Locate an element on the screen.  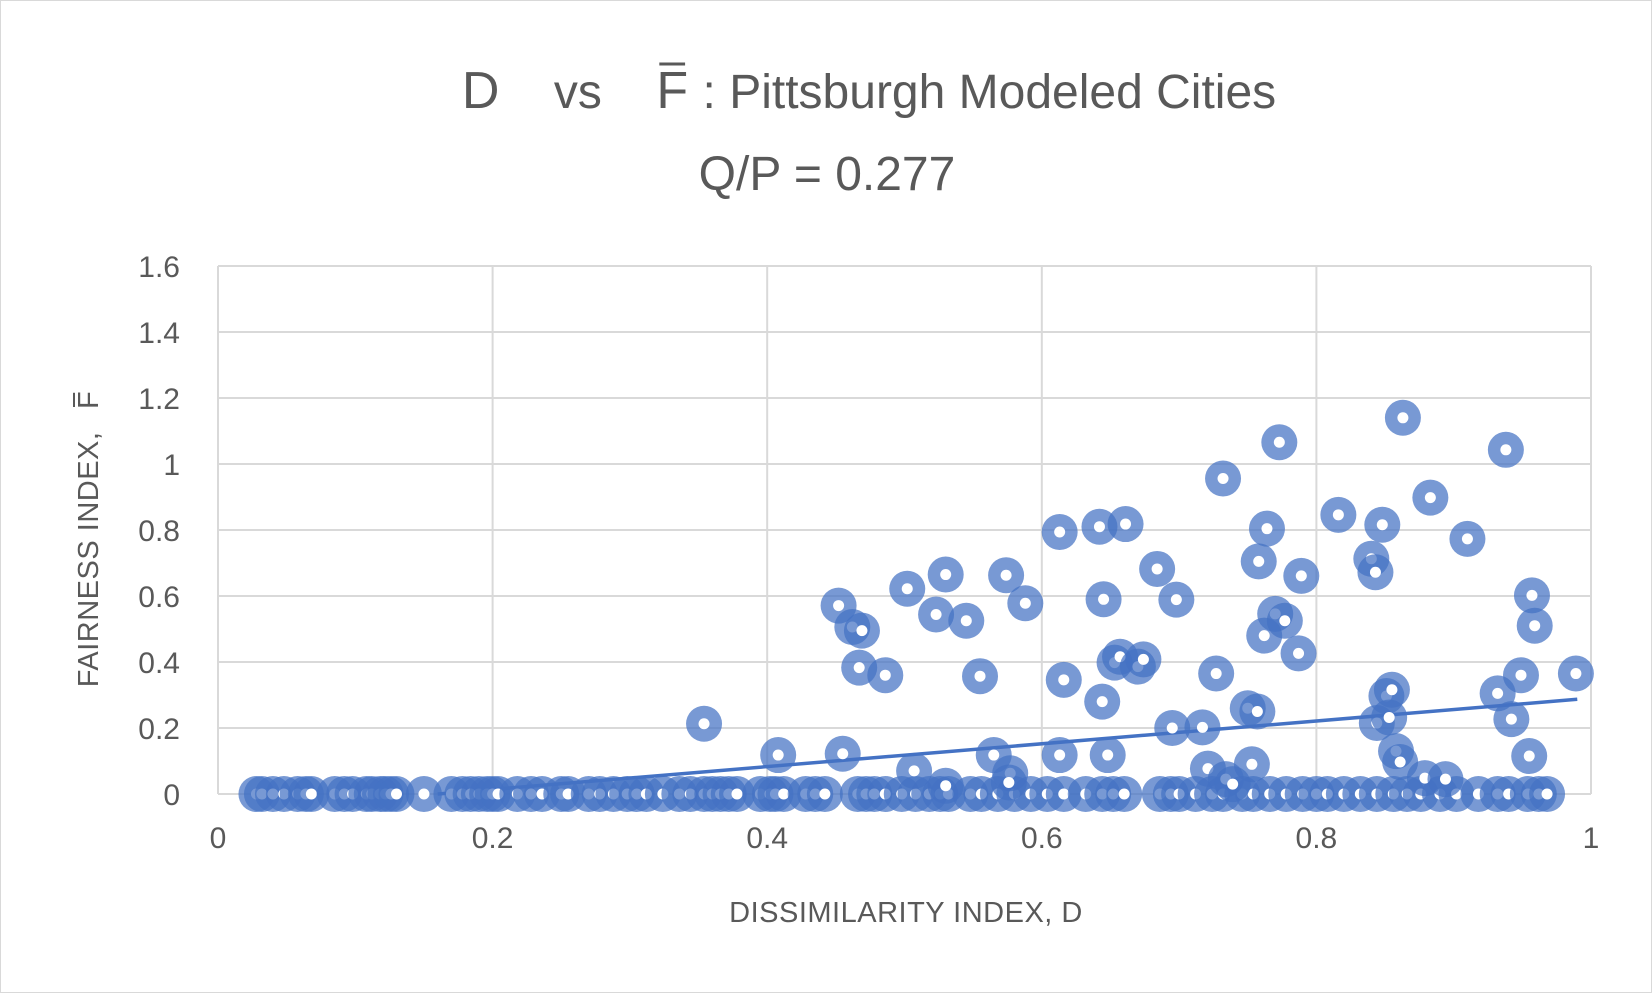
y-axis-title: FAIRNESS INDEX, F is located at coordinates (89, 539).